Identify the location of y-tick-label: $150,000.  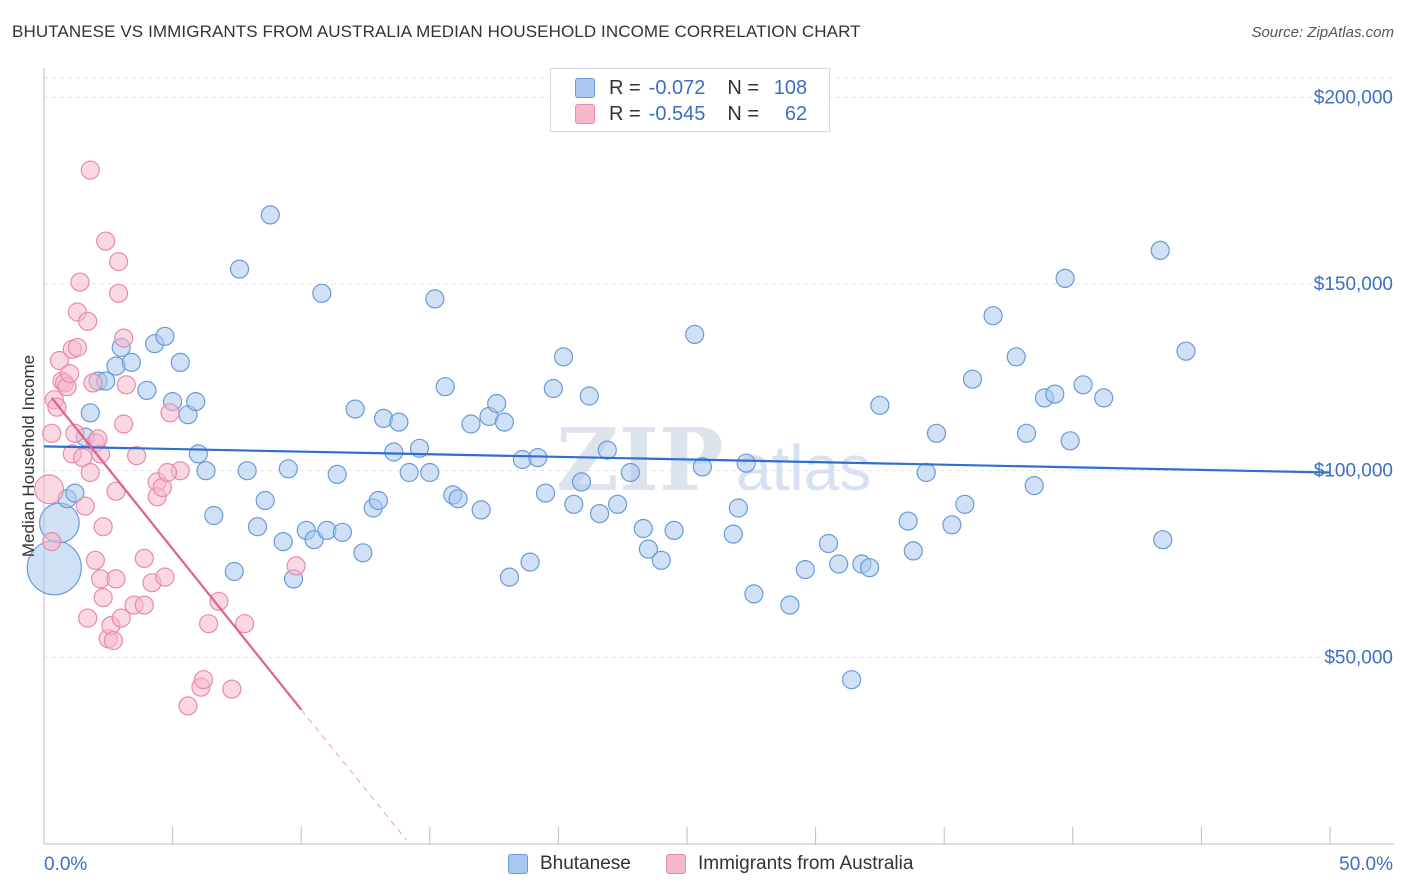
(1353, 284).